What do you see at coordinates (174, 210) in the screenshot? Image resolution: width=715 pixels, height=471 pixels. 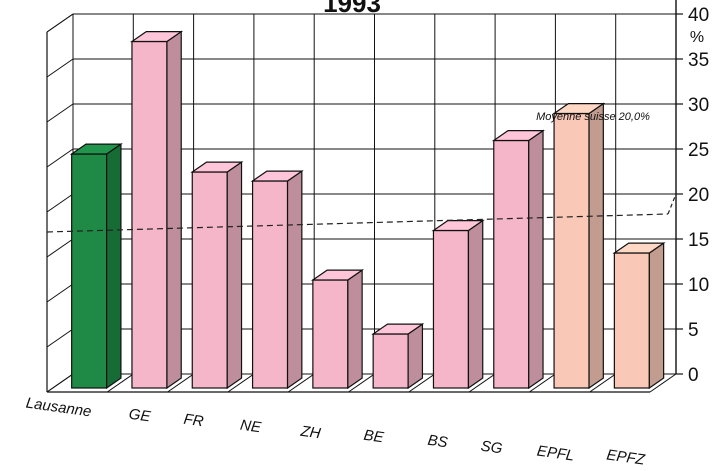 I see `bar-side-GE` at bounding box center [174, 210].